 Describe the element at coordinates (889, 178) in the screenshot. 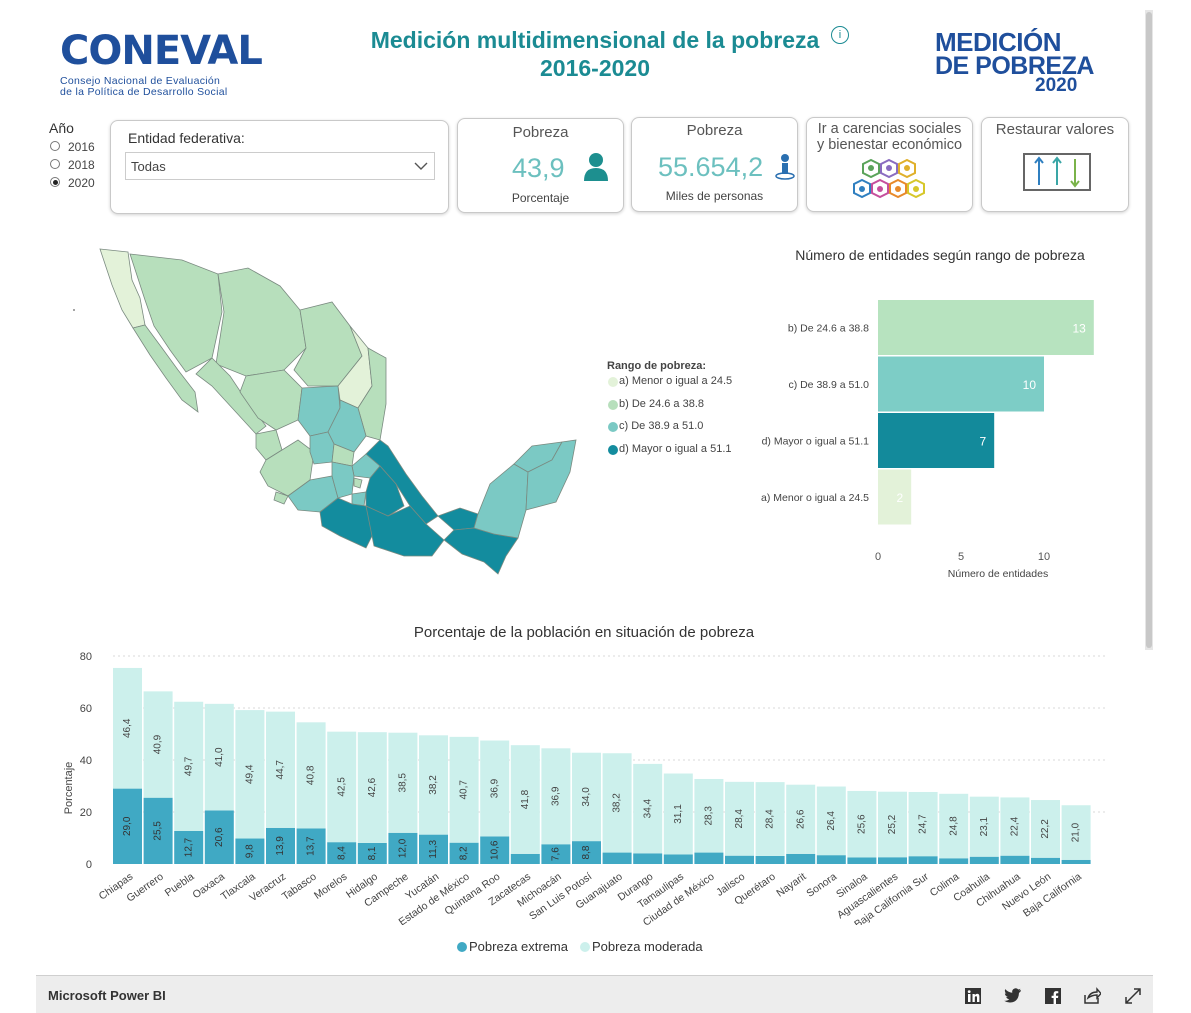

I see `hexagons-icon` at that location.